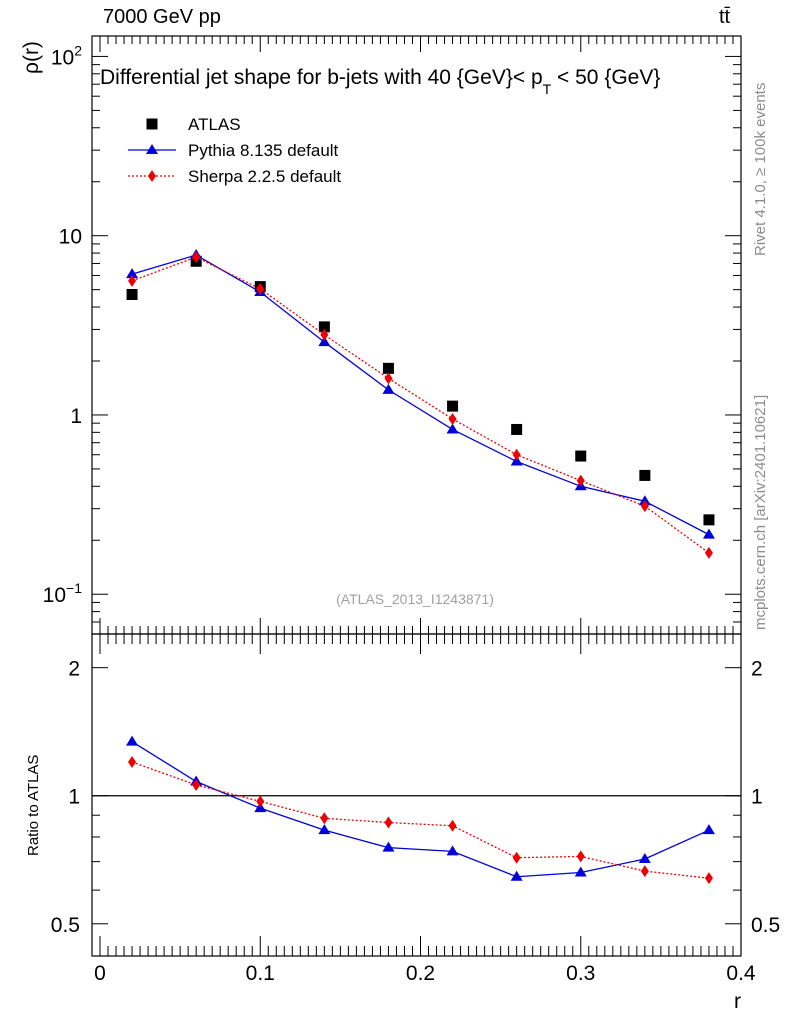 This screenshot has height=1024, width=786. What do you see at coordinates (162, 17) in the screenshot?
I see `energy-label: 7000 GeV pp` at bounding box center [162, 17].